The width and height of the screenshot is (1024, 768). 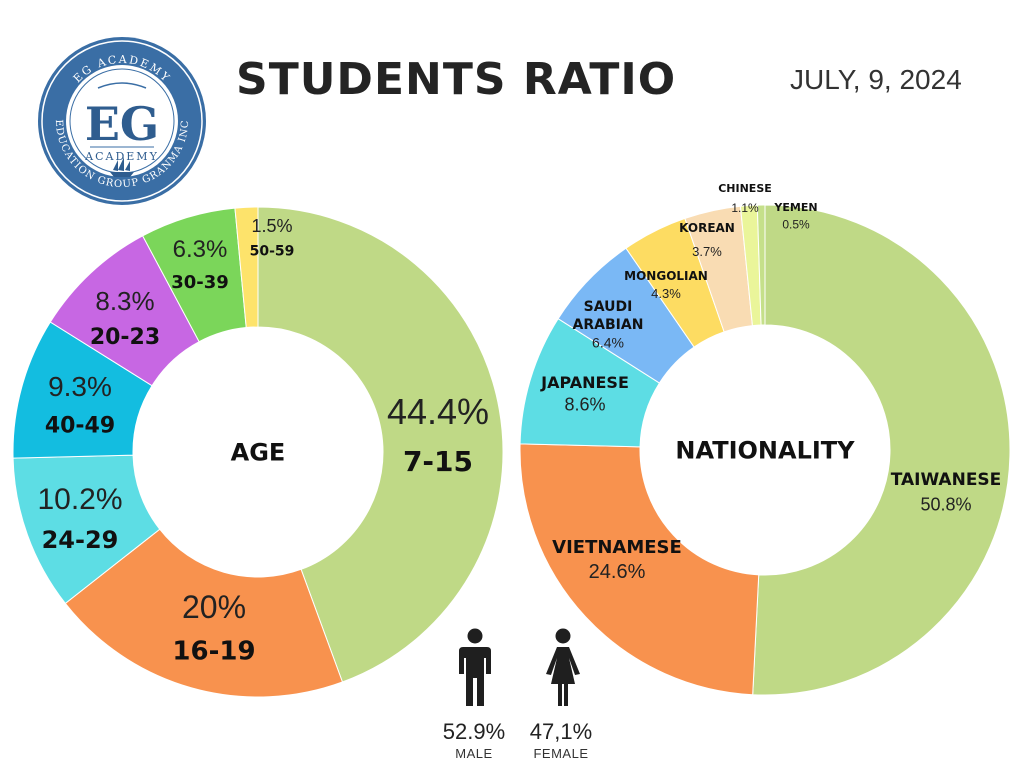 I want to click on logo-ornament, so click(x=122, y=85).